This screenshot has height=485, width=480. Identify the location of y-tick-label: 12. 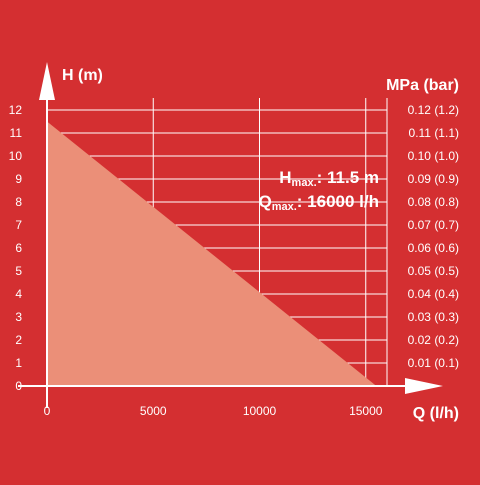
(16, 110).